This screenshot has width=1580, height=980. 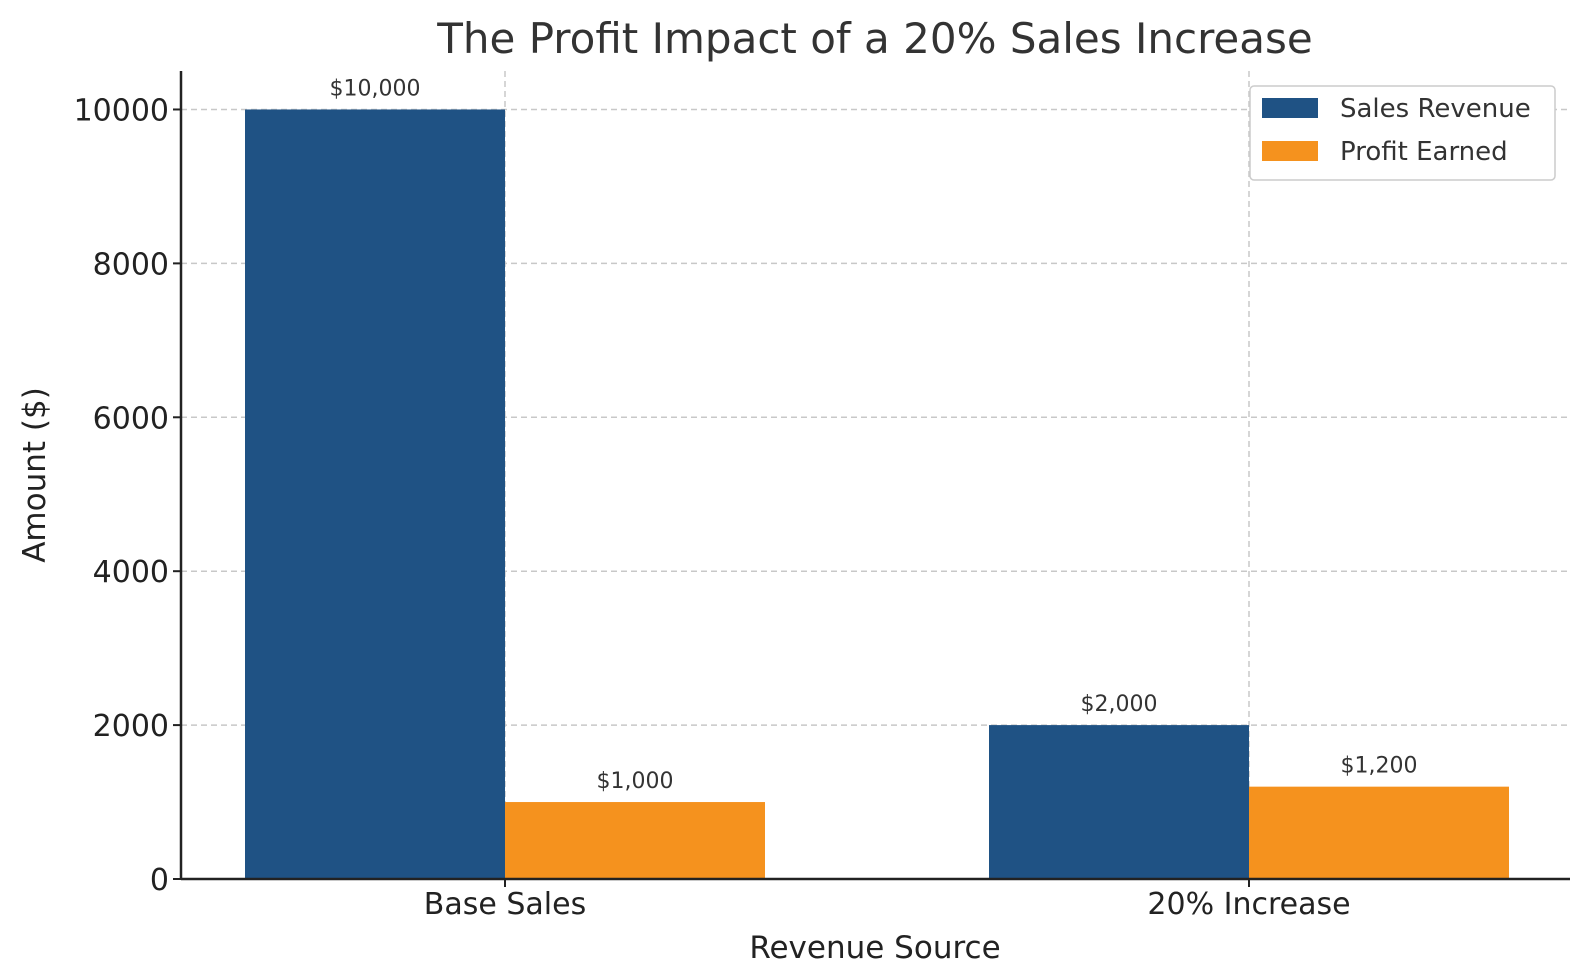 I want to click on y-tick-label: 4000, so click(x=131, y=572).